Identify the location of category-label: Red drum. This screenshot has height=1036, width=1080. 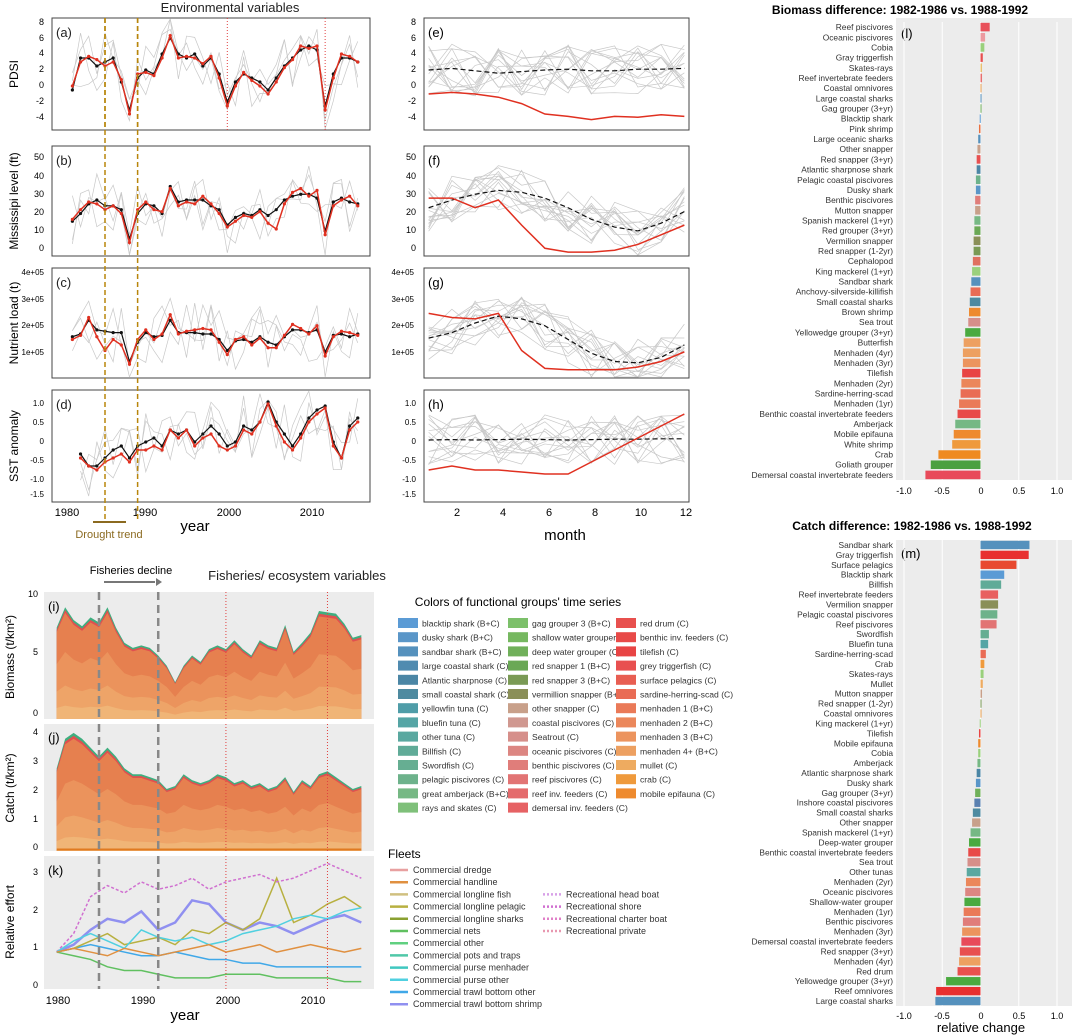
(874, 971).